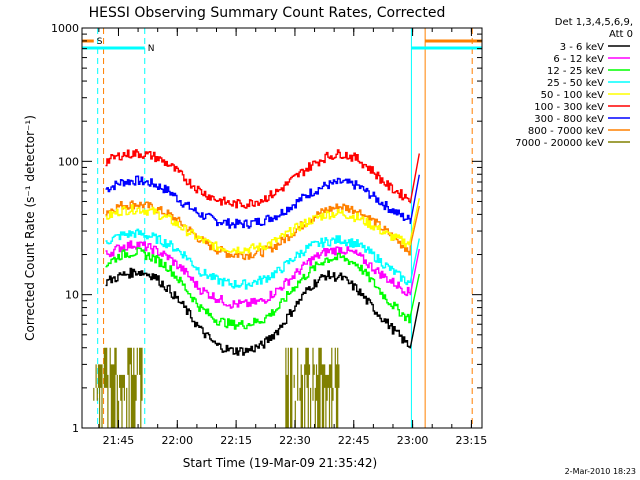  I want to click on legend-label: 6 - 12 keV, so click(578, 59).